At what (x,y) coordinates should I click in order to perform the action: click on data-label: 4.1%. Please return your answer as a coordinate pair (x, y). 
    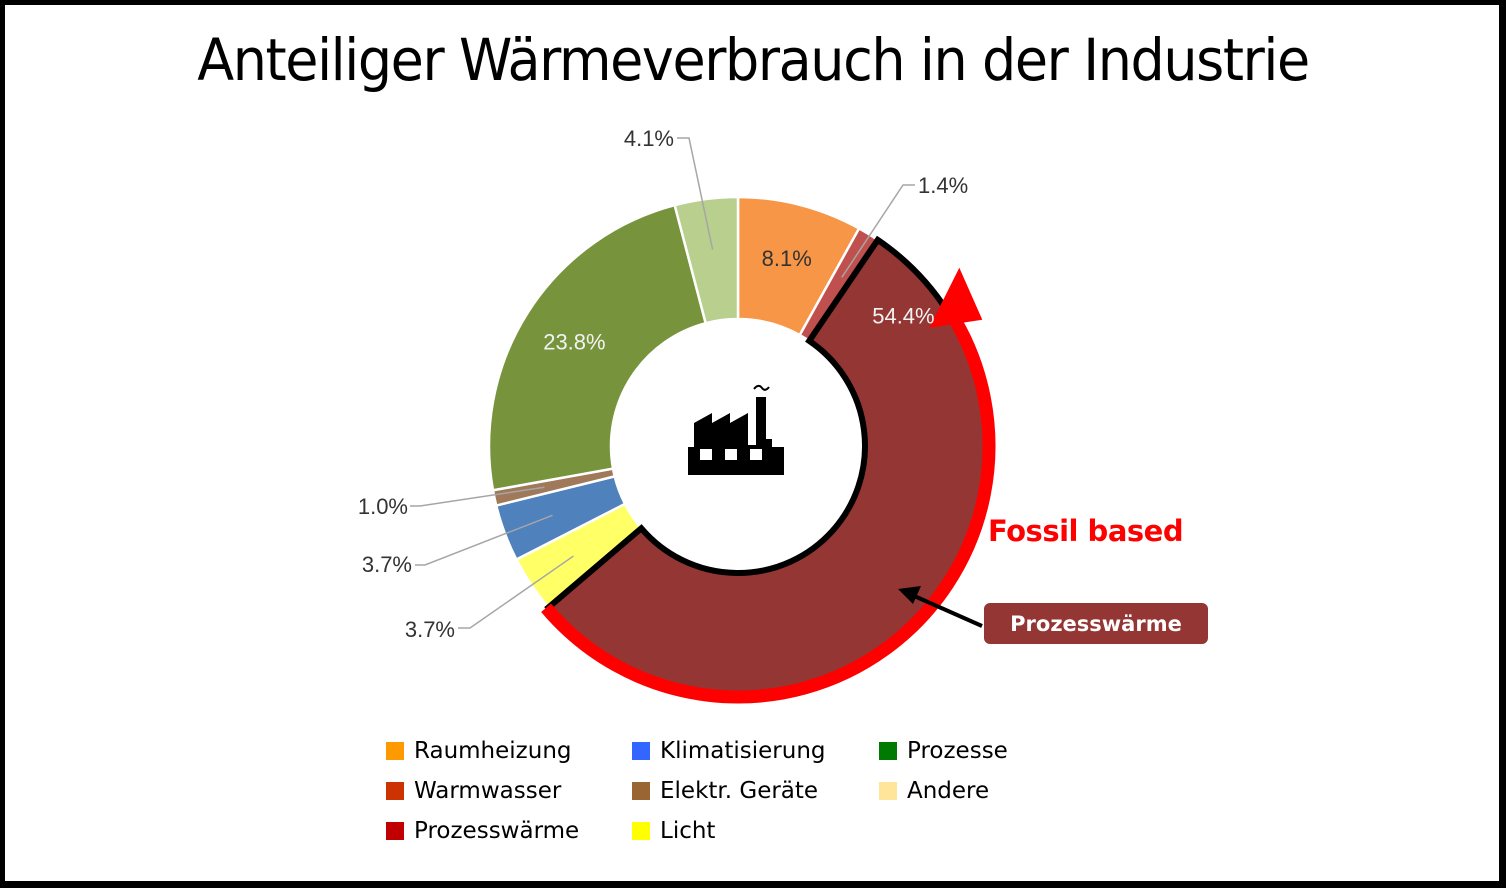
    Looking at the image, I should click on (649, 138).